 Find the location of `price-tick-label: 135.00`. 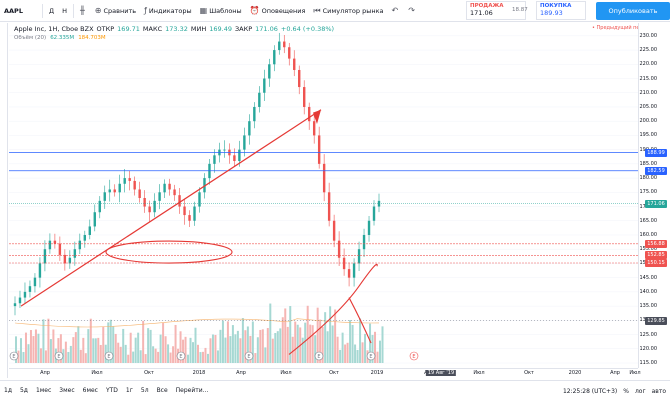

price-tick-label: 135.00 is located at coordinates (648, 306).